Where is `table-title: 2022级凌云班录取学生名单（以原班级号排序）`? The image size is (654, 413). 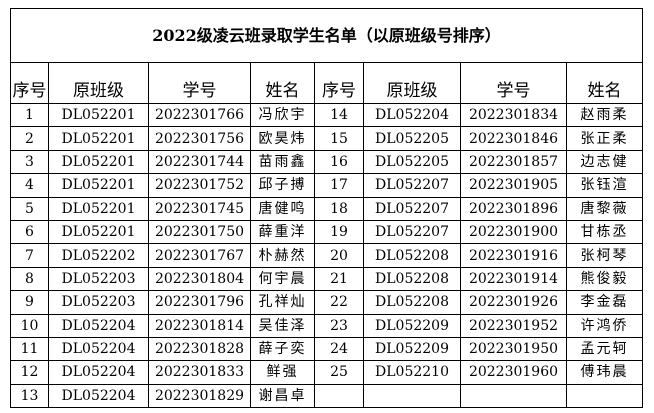
table-title: 2022级凌云班录取学生名单（以原班级号排序） is located at coordinates (326, 35).